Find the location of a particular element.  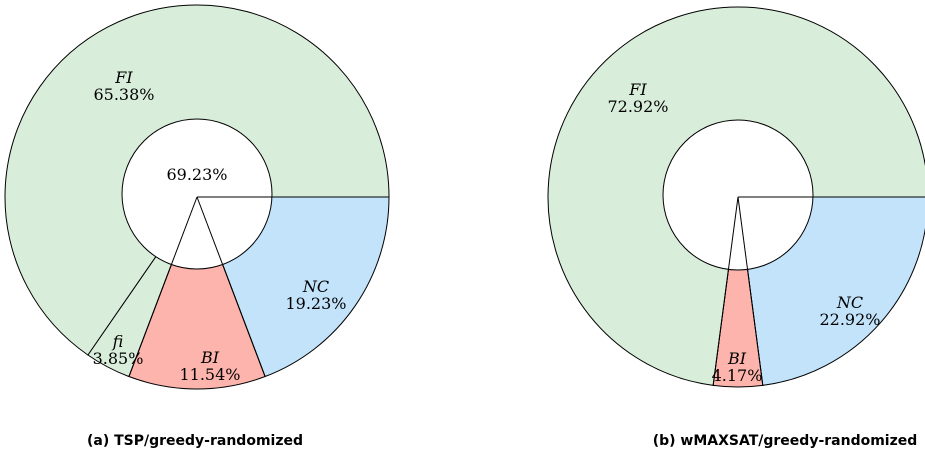

caption-b: (b) wMAXSAT/greedy-randomized is located at coordinates (785, 441).